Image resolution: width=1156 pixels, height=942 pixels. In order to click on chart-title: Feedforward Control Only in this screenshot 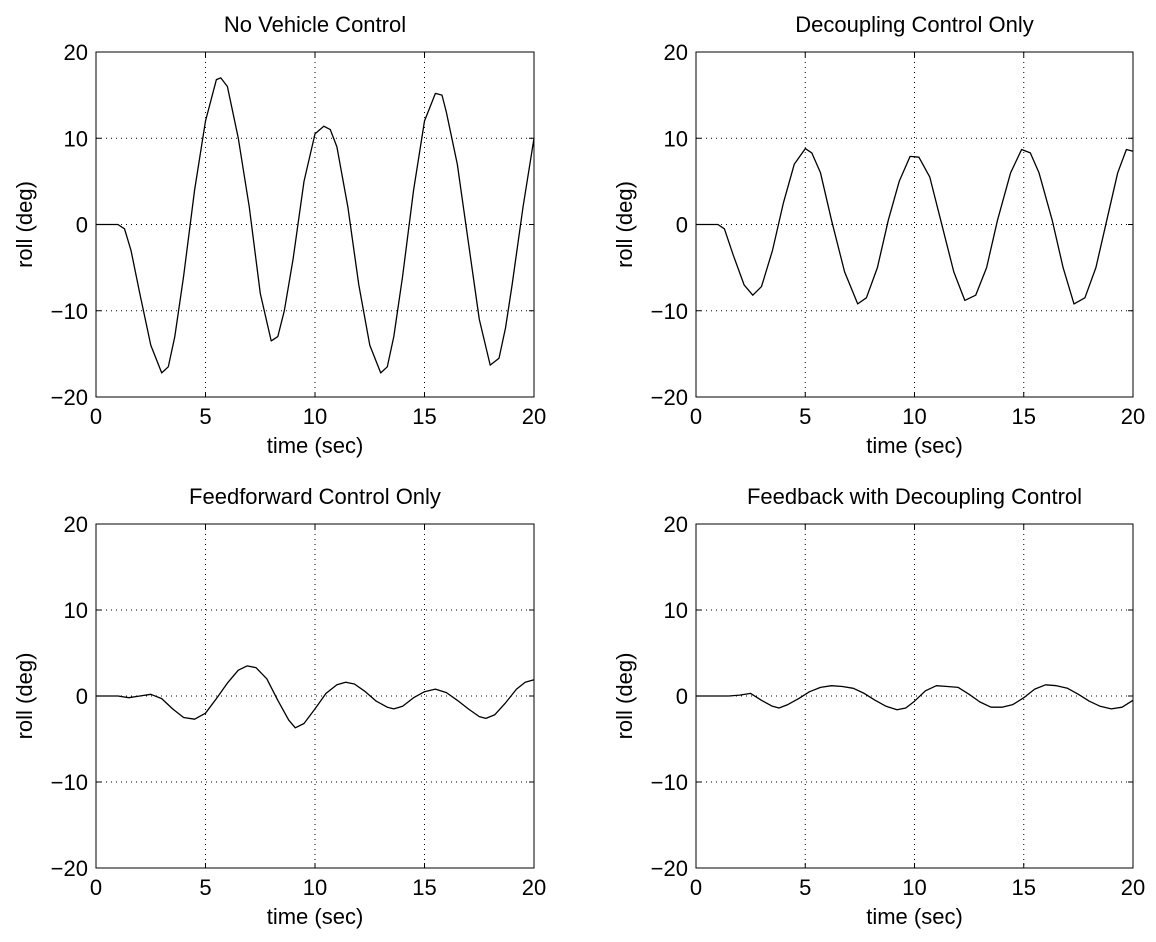, I will do `click(315, 496)`.